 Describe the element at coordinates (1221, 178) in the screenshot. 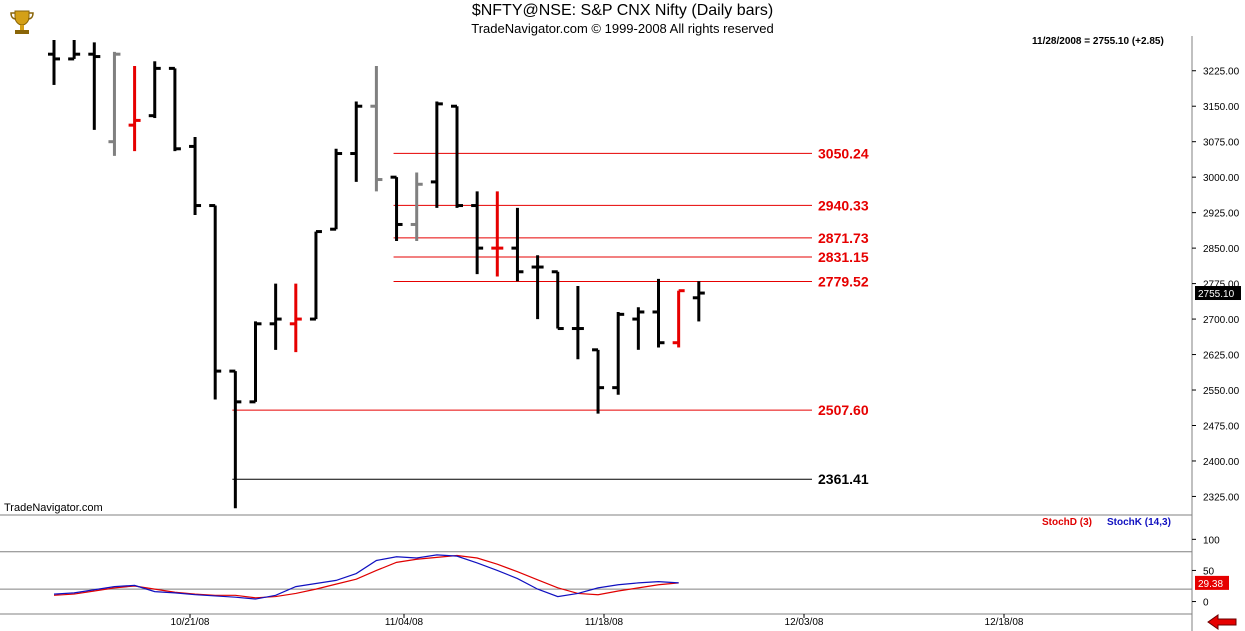

I see `y-tick-label: 3000.00` at that location.